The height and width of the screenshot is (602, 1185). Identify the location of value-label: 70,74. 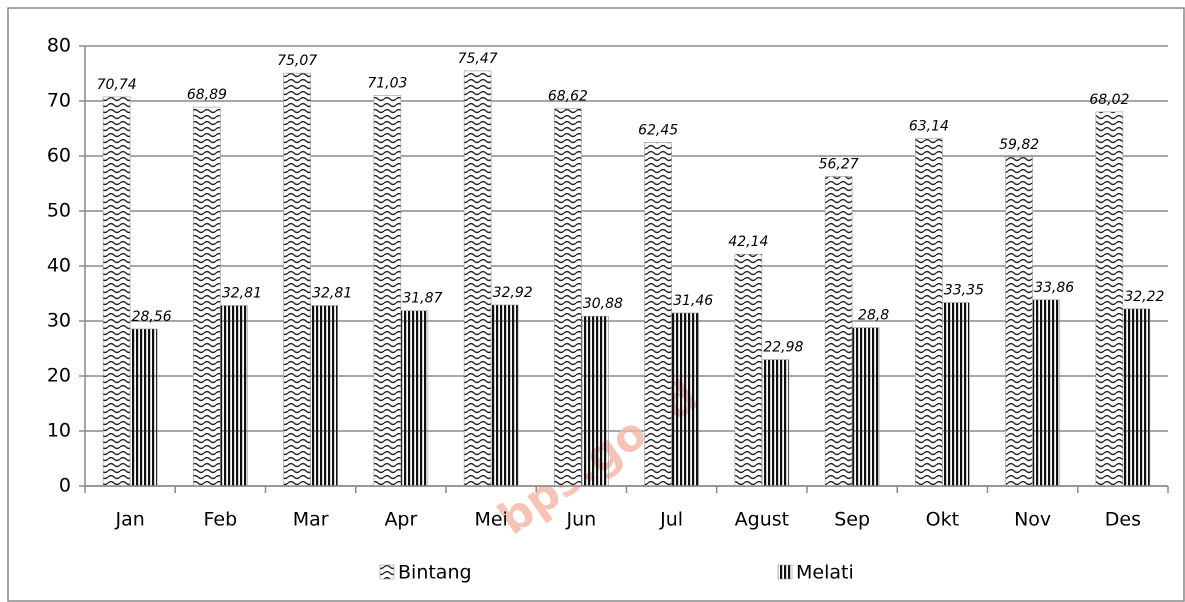
(117, 85).